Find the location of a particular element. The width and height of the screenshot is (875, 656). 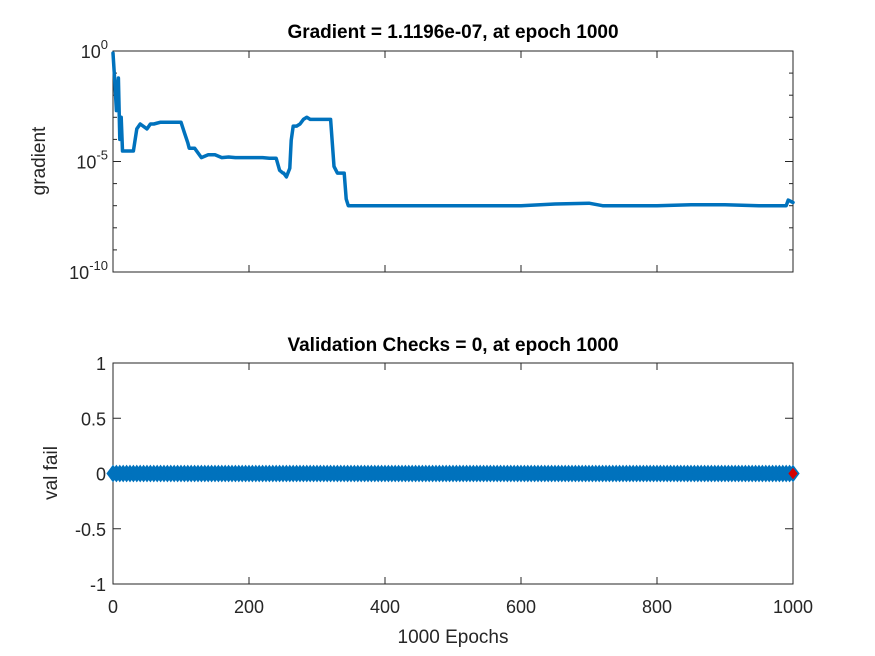

val-fail-markers is located at coordinates (453, 473).